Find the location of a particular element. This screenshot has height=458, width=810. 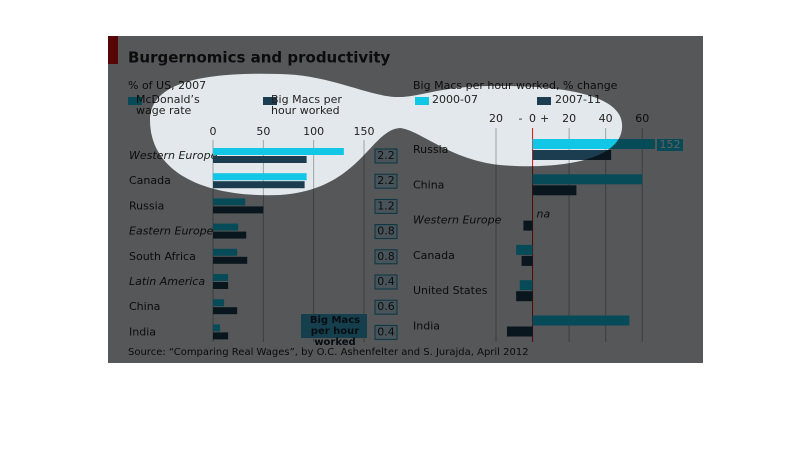

value-label: na is located at coordinates (544, 214).